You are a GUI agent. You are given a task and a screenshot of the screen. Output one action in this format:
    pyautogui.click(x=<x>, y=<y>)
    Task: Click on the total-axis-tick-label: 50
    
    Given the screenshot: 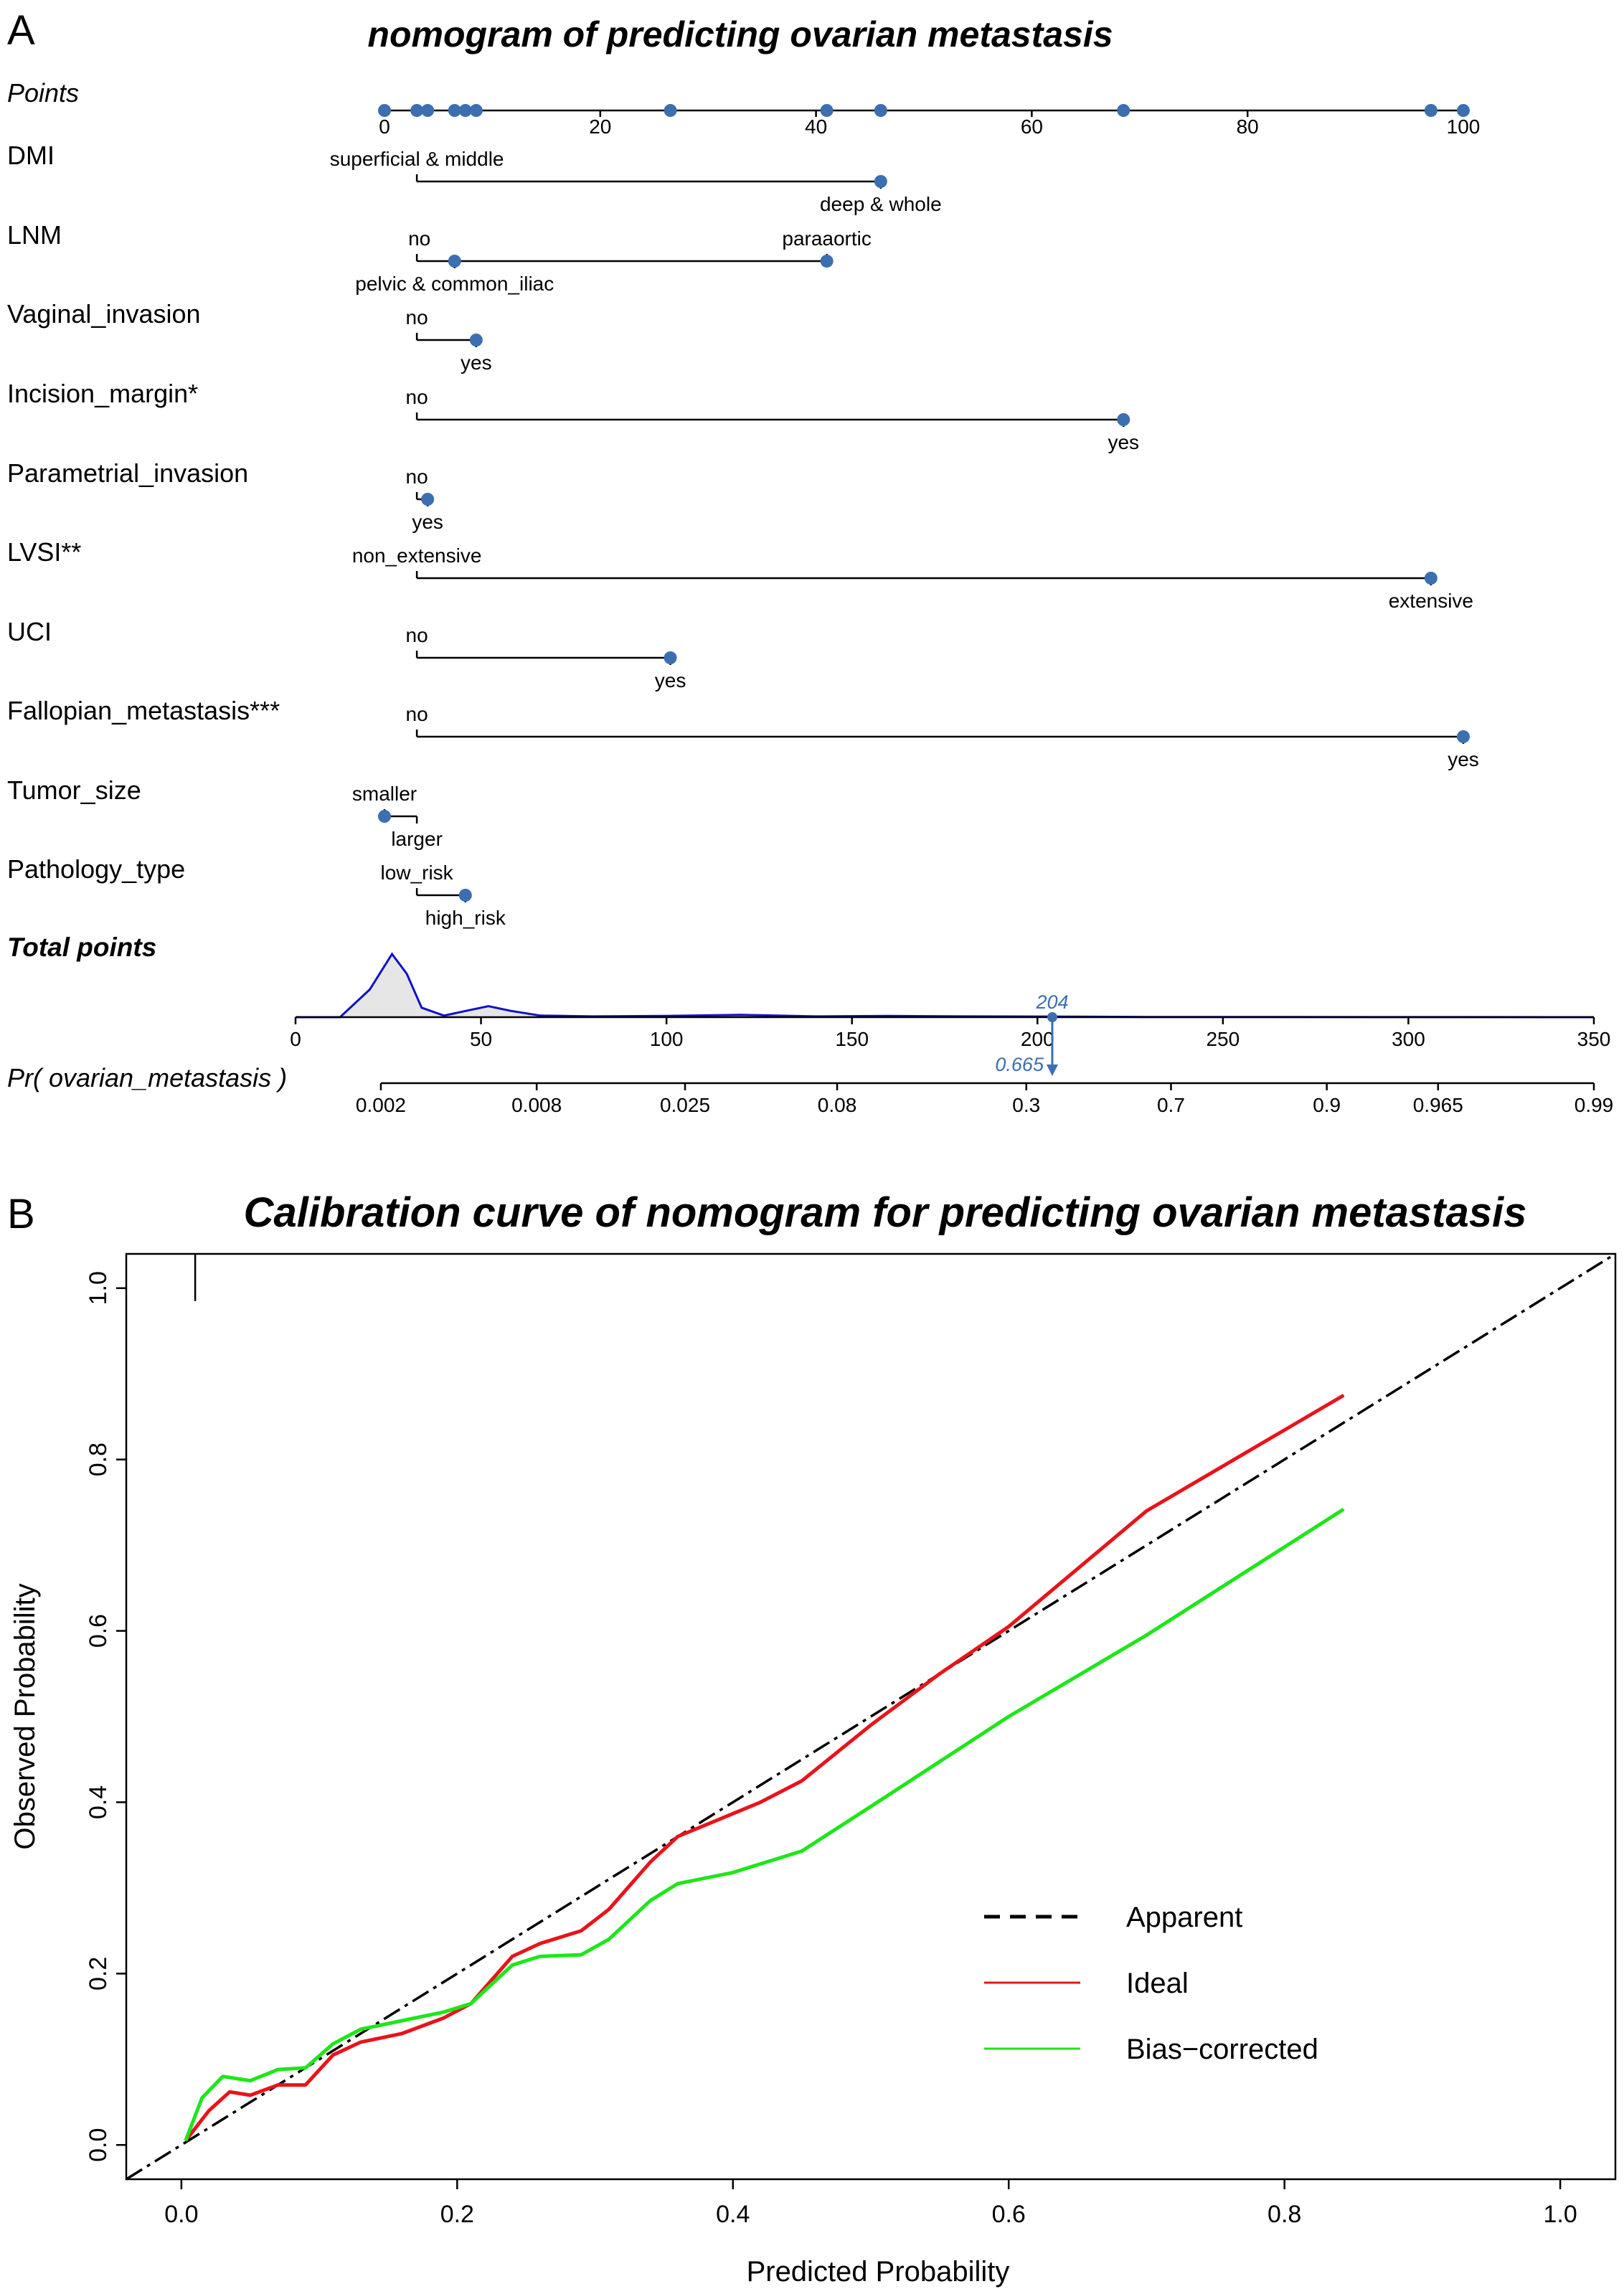 What is the action you would take?
    pyautogui.click(x=481, y=1039)
    